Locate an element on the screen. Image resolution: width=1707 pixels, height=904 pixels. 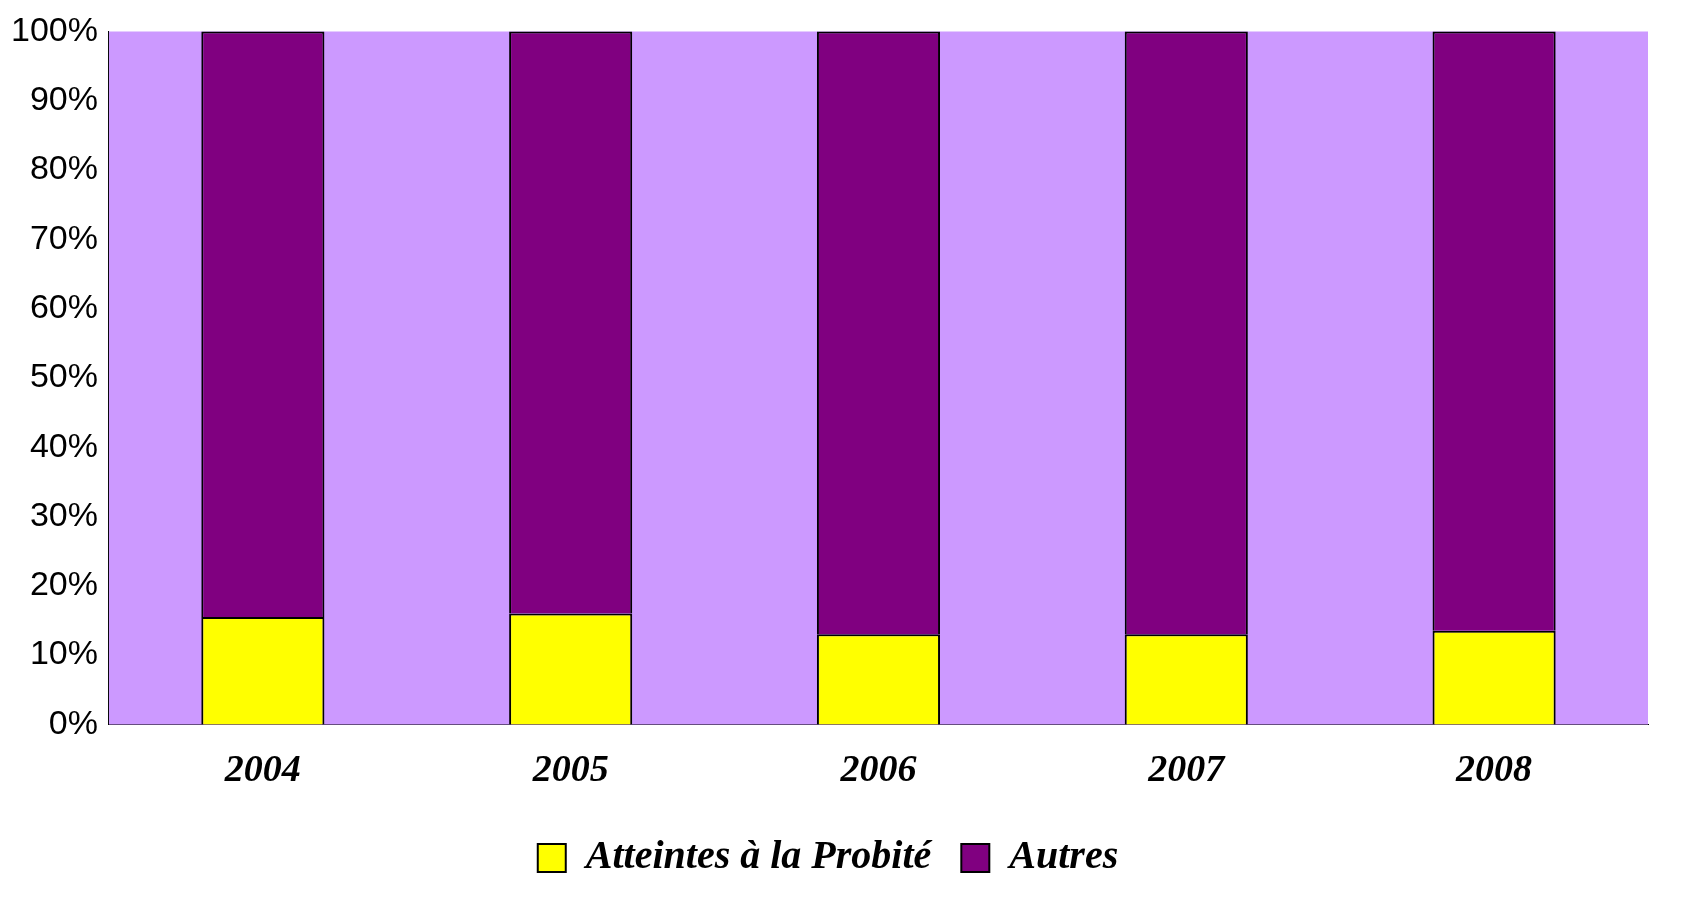
y-tick-label: 50% is located at coordinates (63, 375).